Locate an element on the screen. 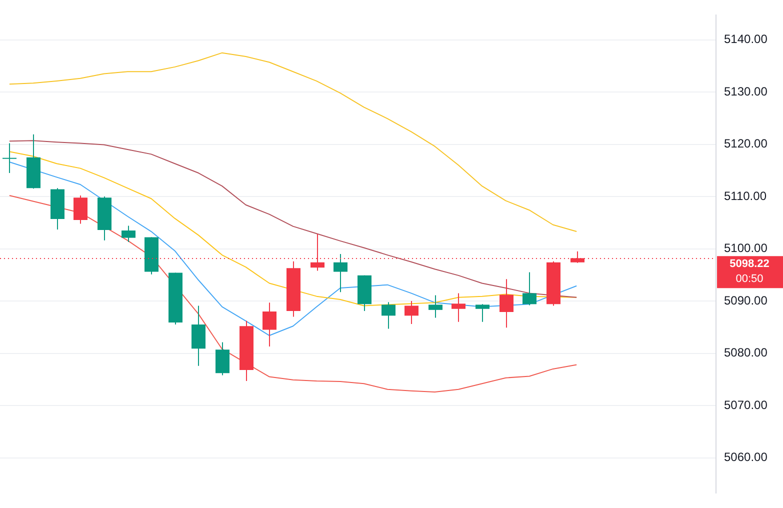 The image size is (783, 508). y-tick-label: 5110.00 is located at coordinates (745, 195).